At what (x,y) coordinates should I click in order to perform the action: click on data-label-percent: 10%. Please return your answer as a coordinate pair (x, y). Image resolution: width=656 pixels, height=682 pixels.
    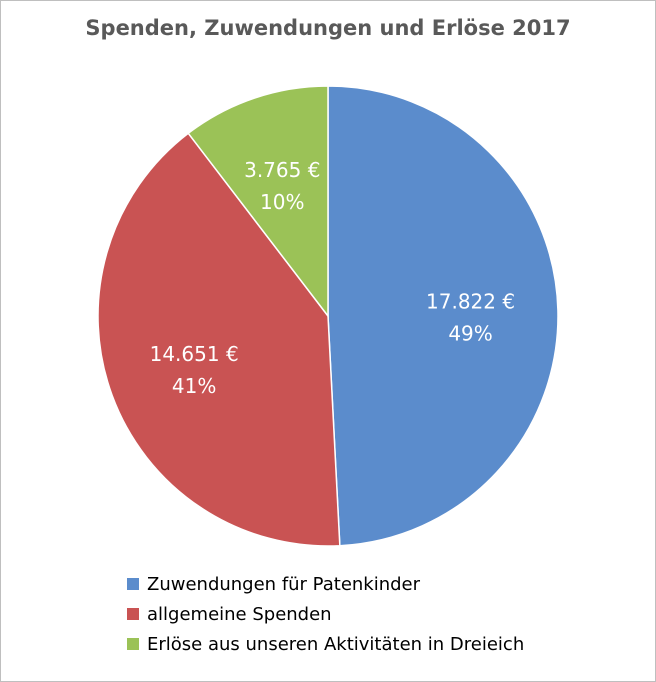
    Looking at the image, I should click on (282, 202).